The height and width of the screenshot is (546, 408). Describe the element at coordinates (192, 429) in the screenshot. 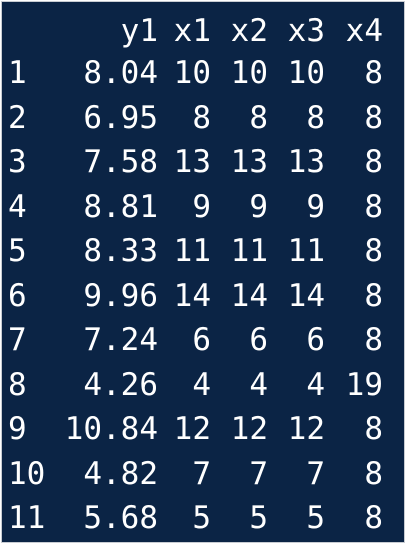

I see `table-cell-x1: 12` at that location.